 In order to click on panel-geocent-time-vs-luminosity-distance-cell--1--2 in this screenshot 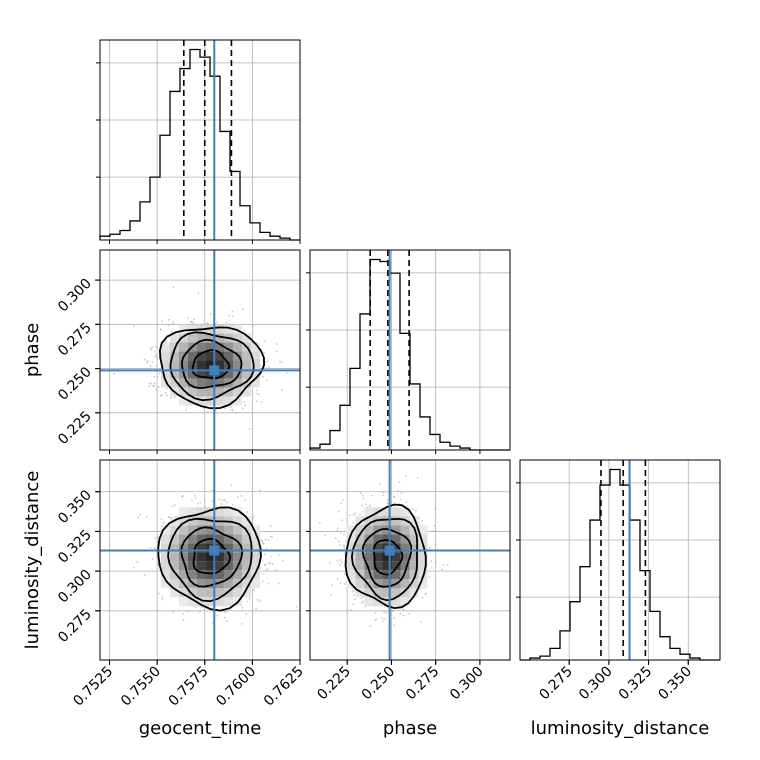, I will do `click(201, 539)`.